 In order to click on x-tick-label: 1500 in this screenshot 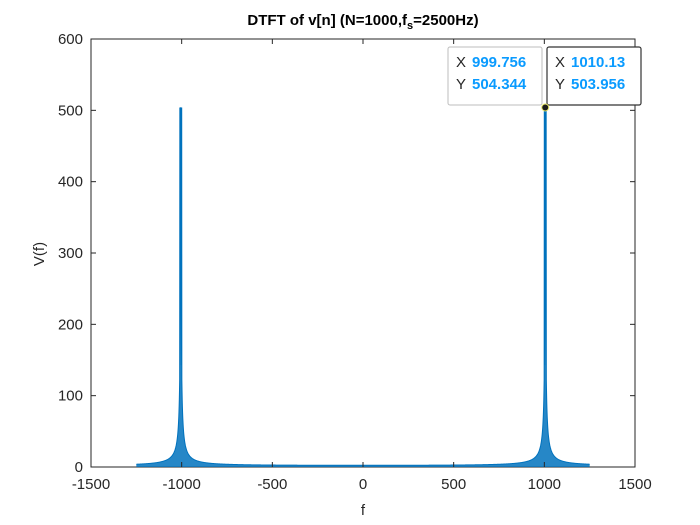, I will do `click(634, 484)`.